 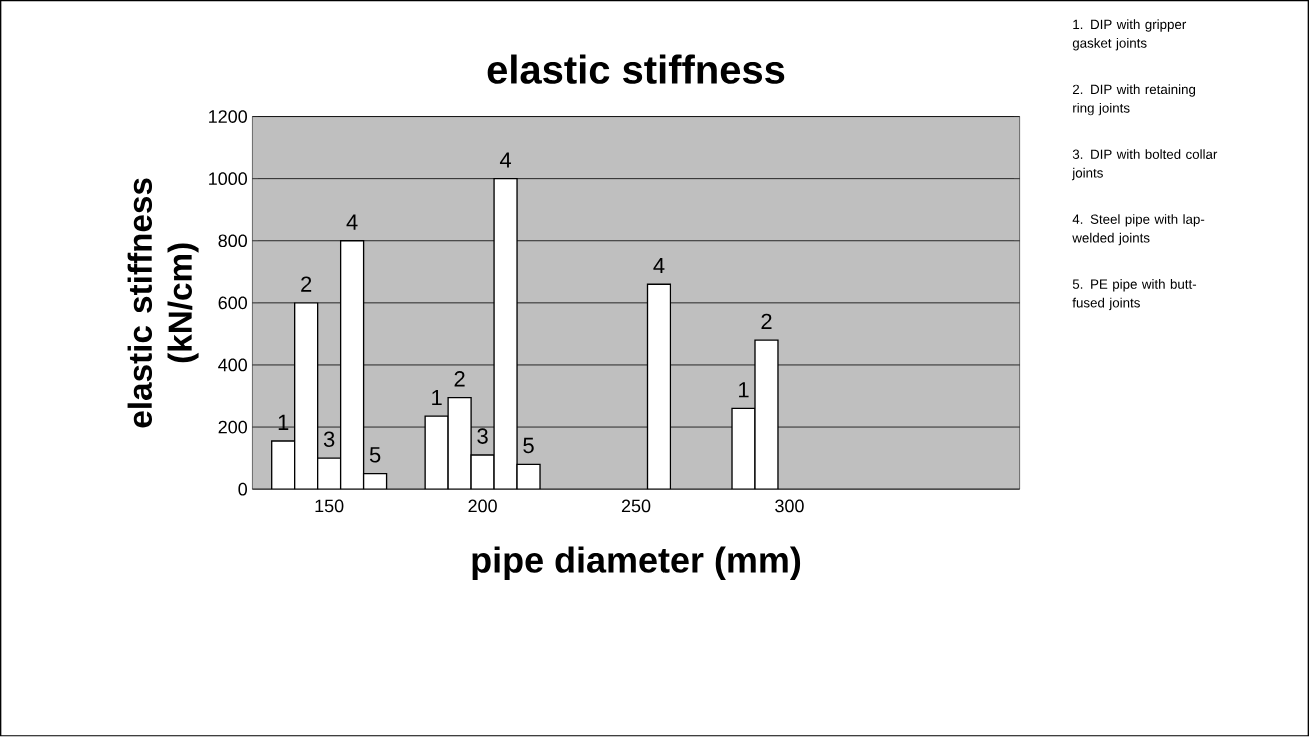 What do you see at coordinates (437, 398) in the screenshot?
I see `series-label: 1` at bounding box center [437, 398].